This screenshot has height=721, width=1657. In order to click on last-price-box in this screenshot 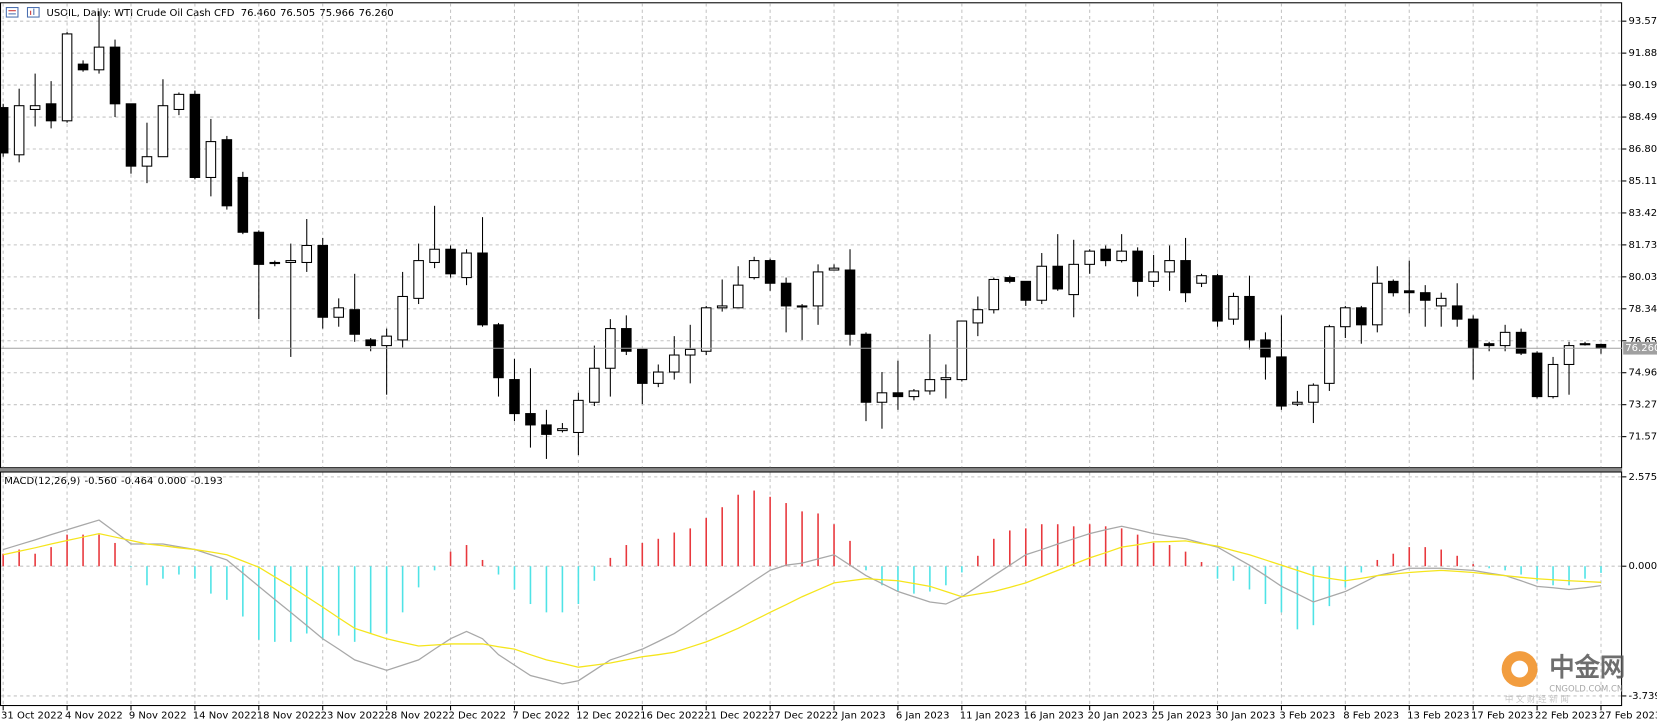, I will do `click(1640, 348)`.